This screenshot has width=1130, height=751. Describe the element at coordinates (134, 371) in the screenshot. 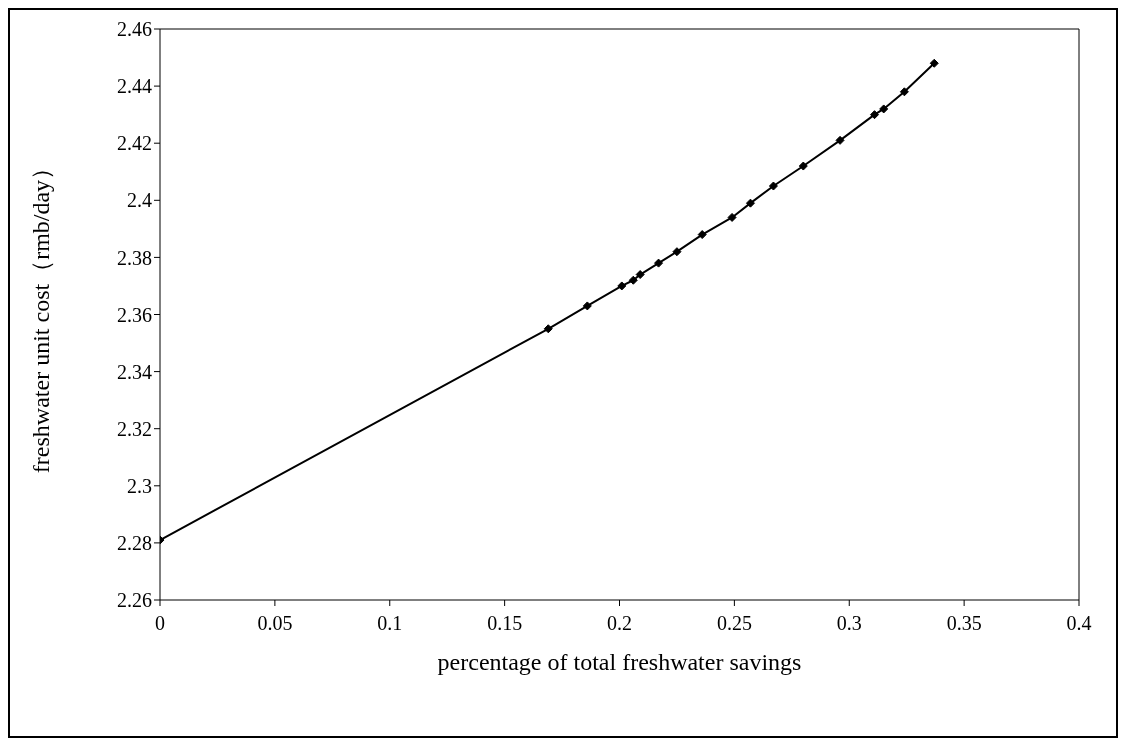

I see `y-tick-label: 2.34` at that location.